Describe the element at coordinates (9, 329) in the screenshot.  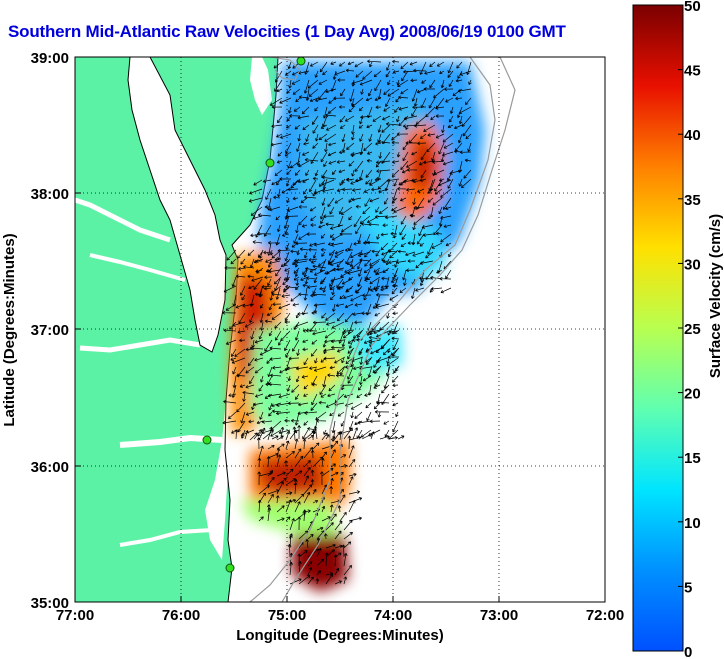
I see `y-axis-title: Latitude (Degrees:Minutes)` at that location.